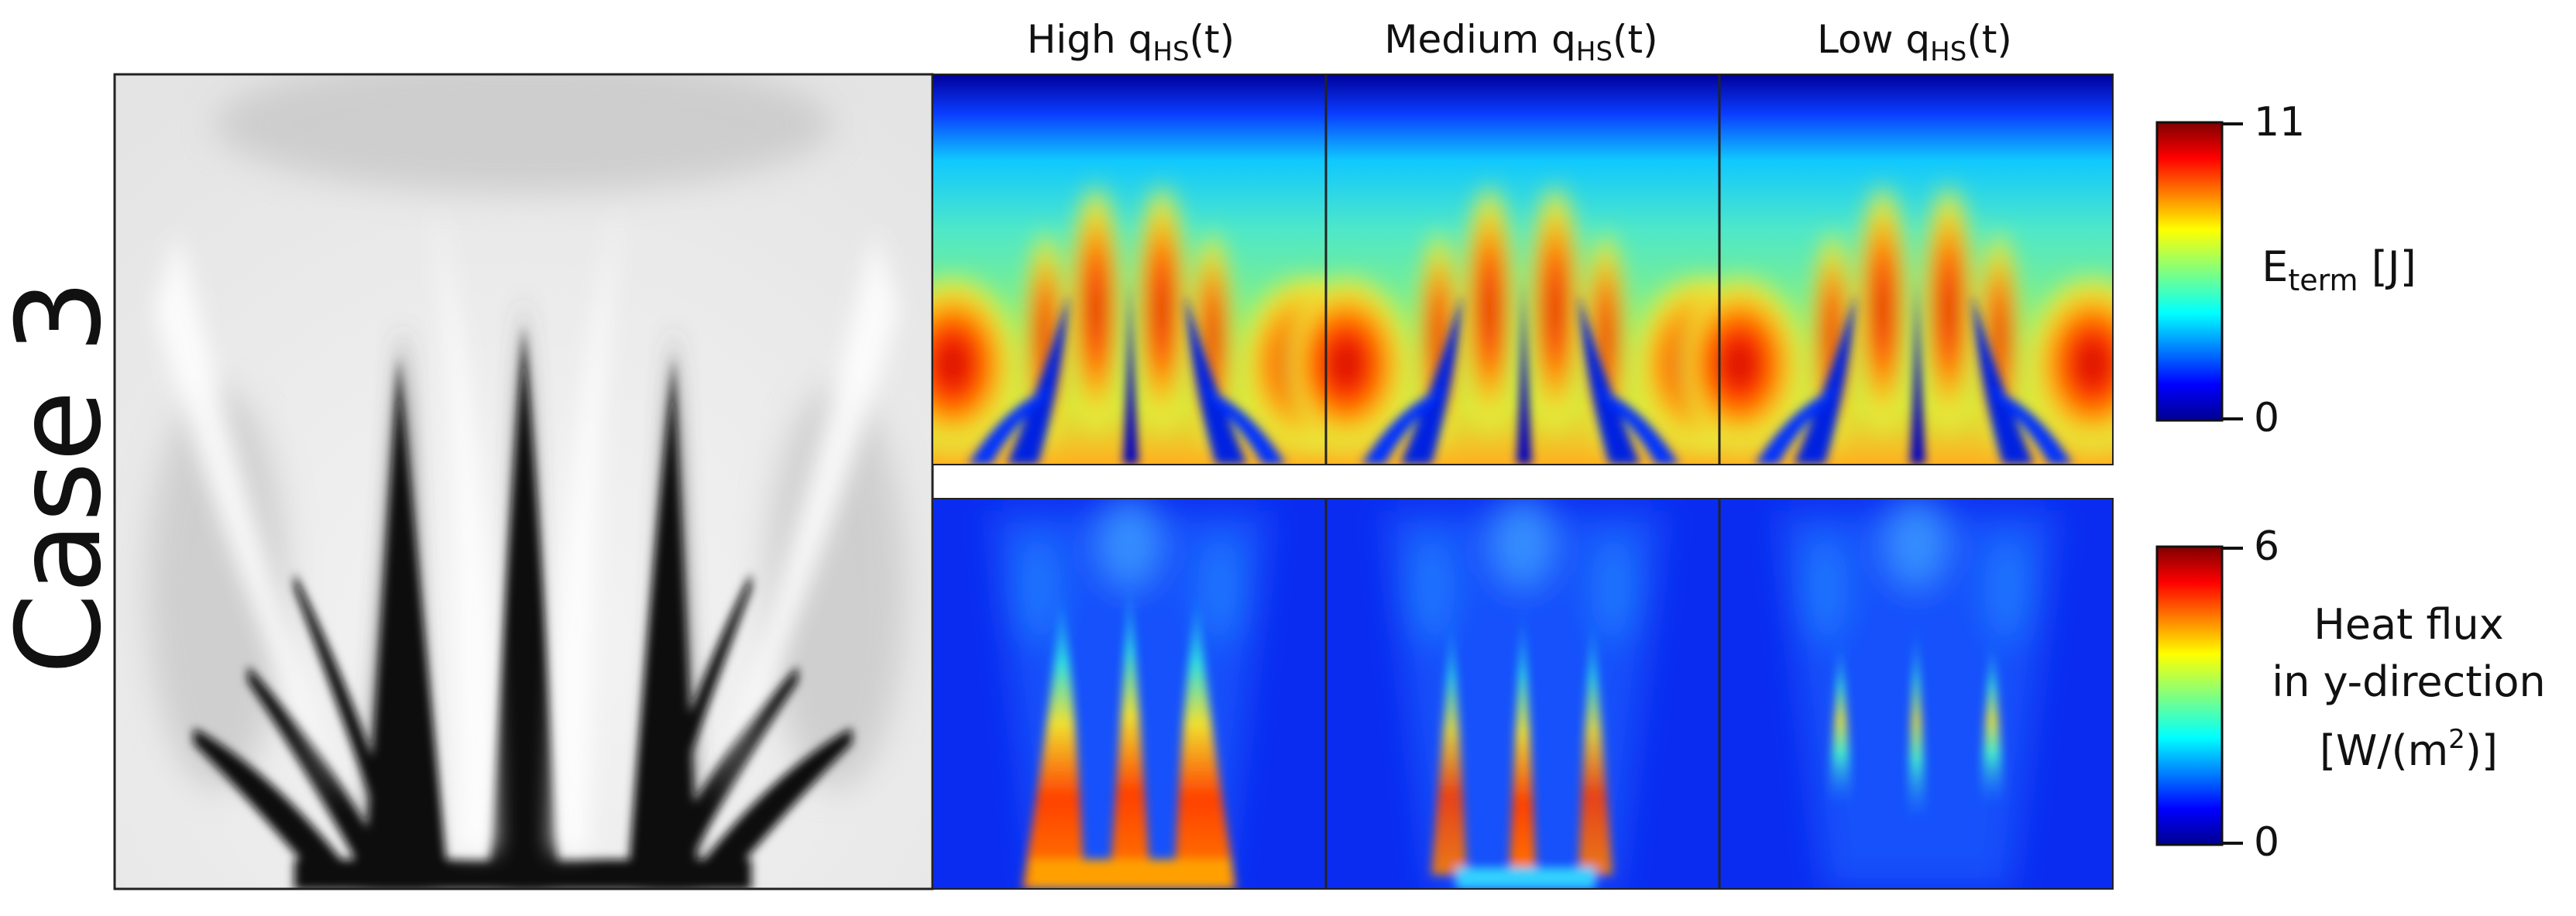  Describe the element at coordinates (2409, 749) in the screenshot. I see `colorbar-flux-label-line3: [W/(m2)]` at that location.